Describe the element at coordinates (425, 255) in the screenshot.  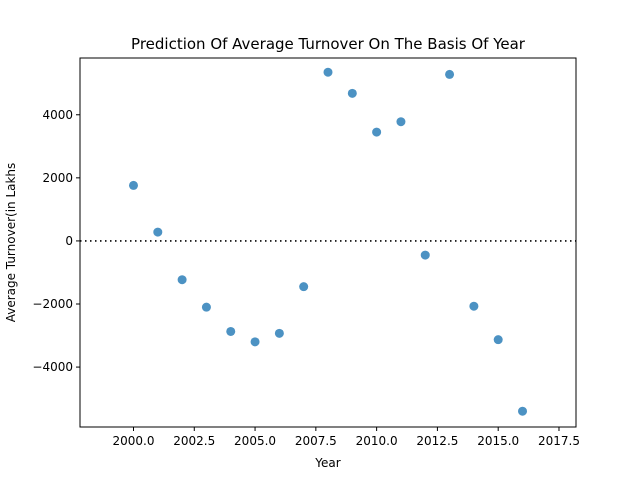
I see `data-point-2012` at that location.